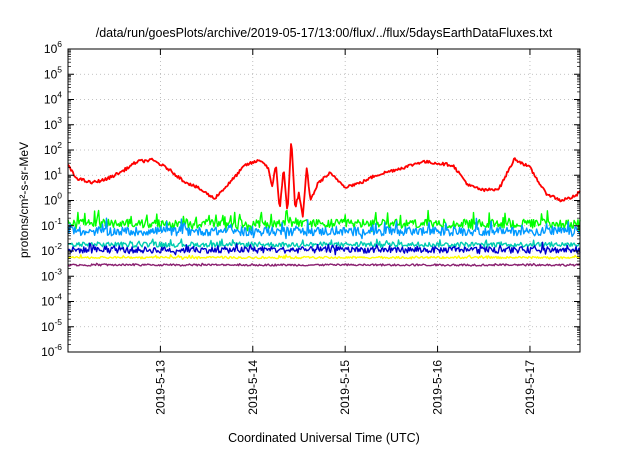 The image size is (640, 453). What do you see at coordinates (24, 200) in the screenshot?
I see `y-axis-label: protons/cm²-s-sr-MeV` at bounding box center [24, 200].